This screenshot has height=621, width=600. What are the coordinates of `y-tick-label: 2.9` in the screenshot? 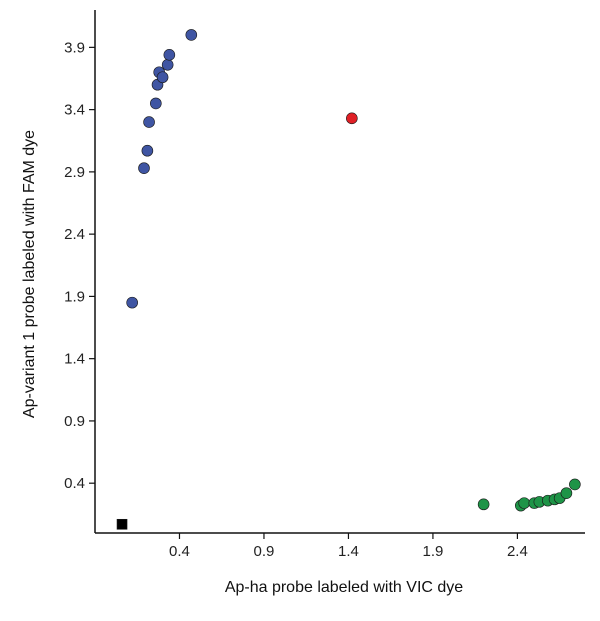 It's located at (74, 172).